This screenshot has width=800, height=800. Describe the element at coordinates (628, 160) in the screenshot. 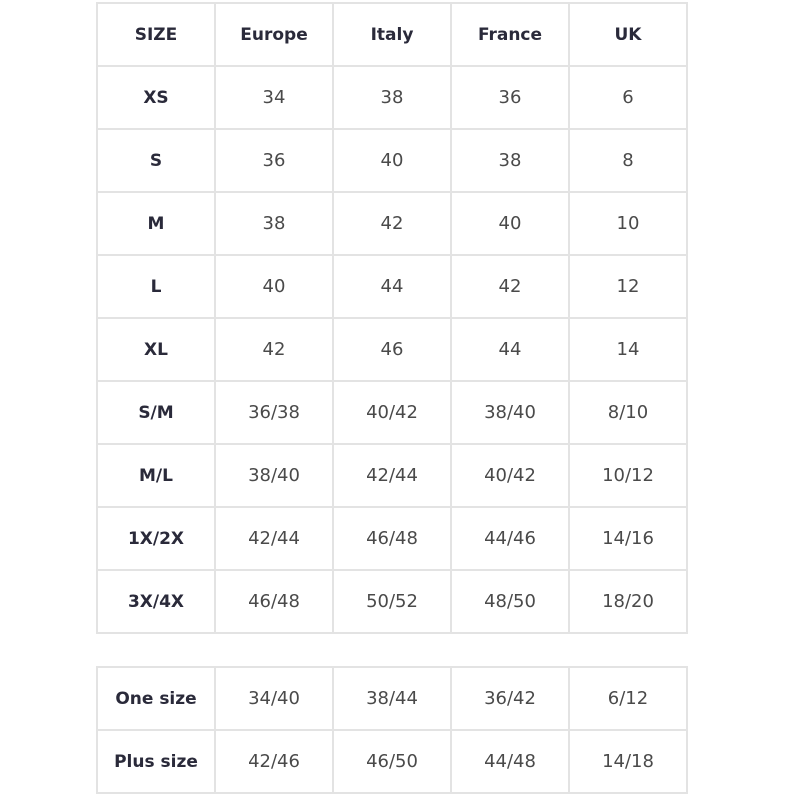

I see `size-value-cell: 8` at that location.